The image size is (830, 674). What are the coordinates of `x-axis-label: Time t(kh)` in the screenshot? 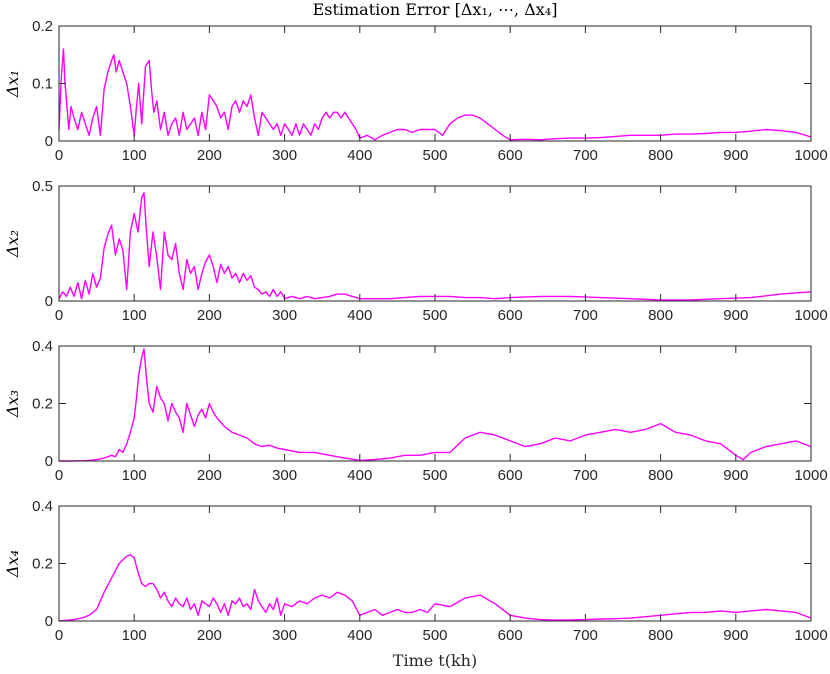 It's located at (435, 660).